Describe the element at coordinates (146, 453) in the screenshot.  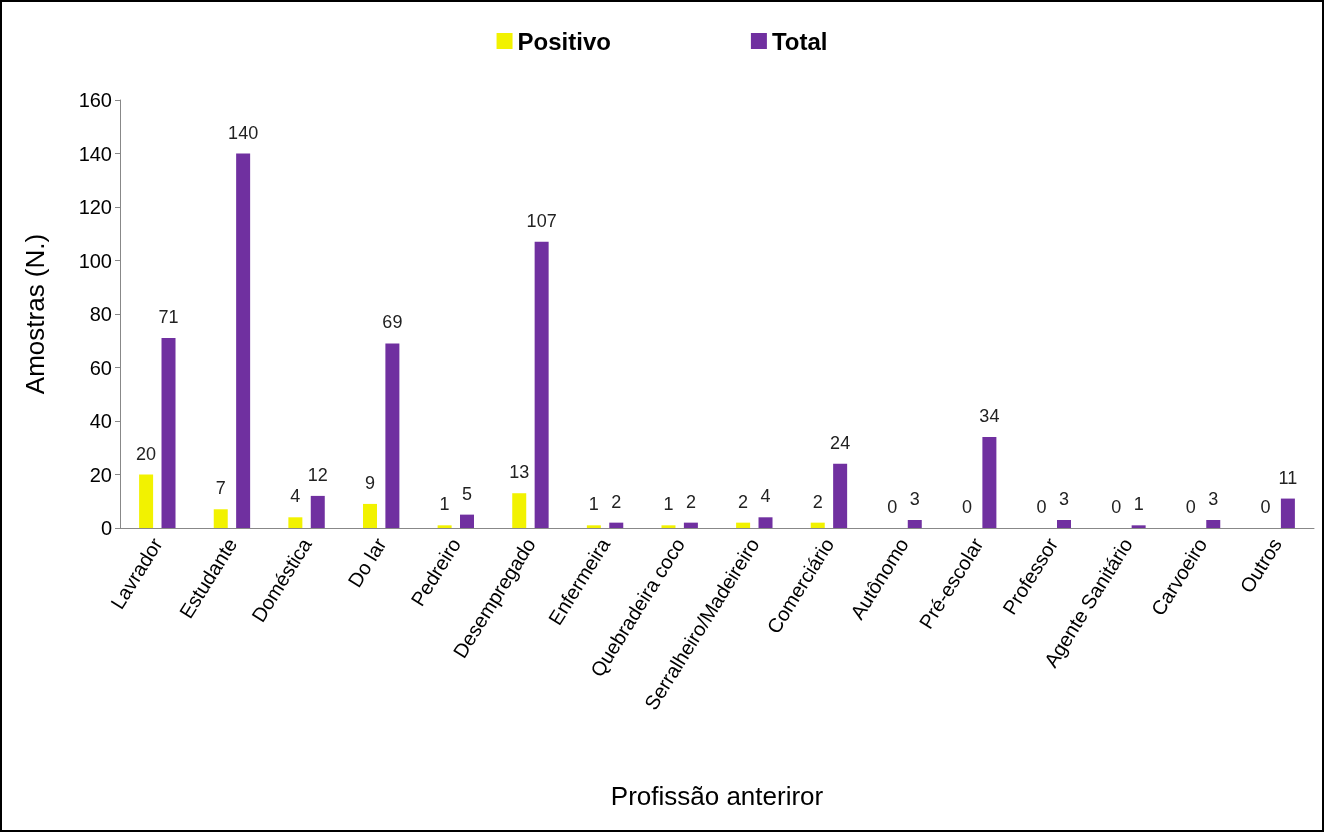
I see `data-label: 20` at that location.